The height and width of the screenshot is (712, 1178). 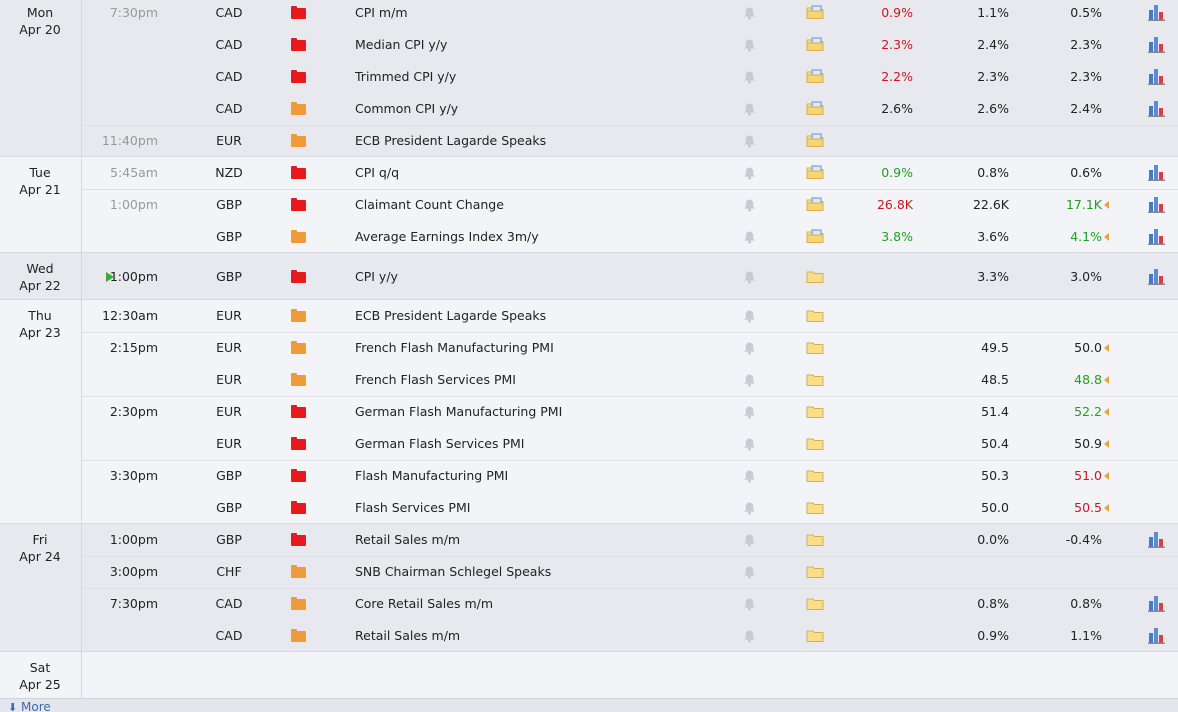 I want to click on forecast: 0.0%, so click(x=993, y=539).